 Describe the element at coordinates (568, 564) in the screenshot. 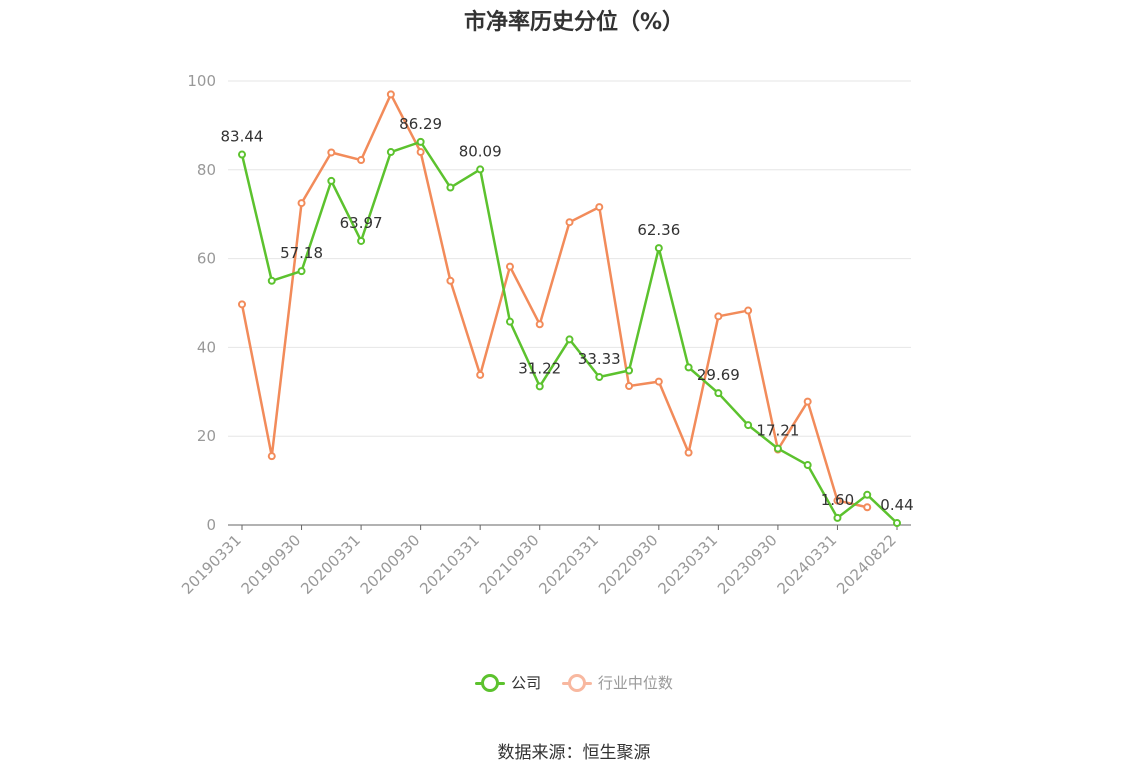

I see `x-tick-label: 20220331` at that location.